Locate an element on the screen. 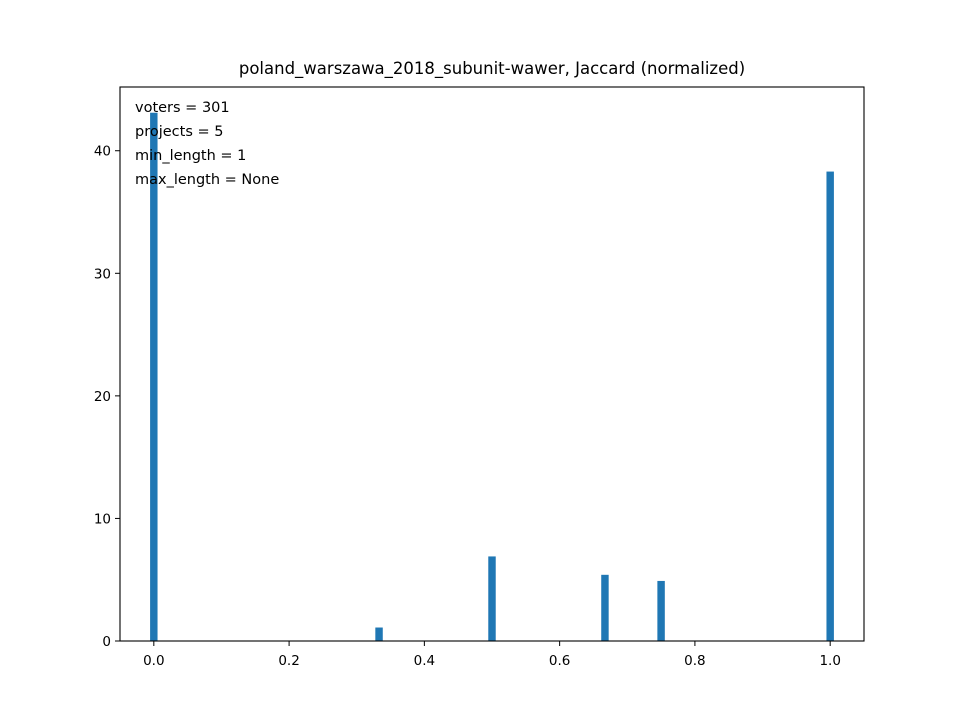 The height and width of the screenshot is (720, 960). y-tick-label: 40 is located at coordinates (102, 152).